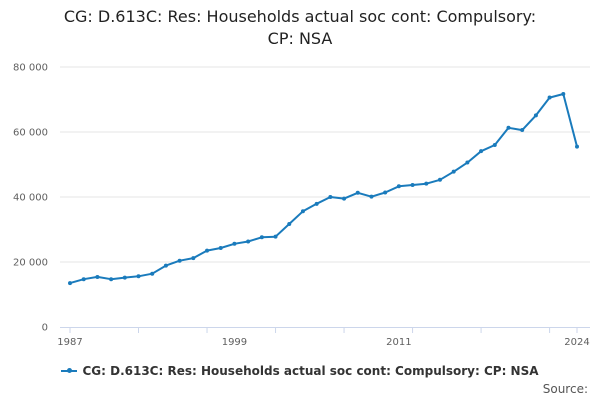 This screenshot has height=400, width=600. Describe the element at coordinates (565, 389) in the screenshot. I see `source-label: Source:` at that location.